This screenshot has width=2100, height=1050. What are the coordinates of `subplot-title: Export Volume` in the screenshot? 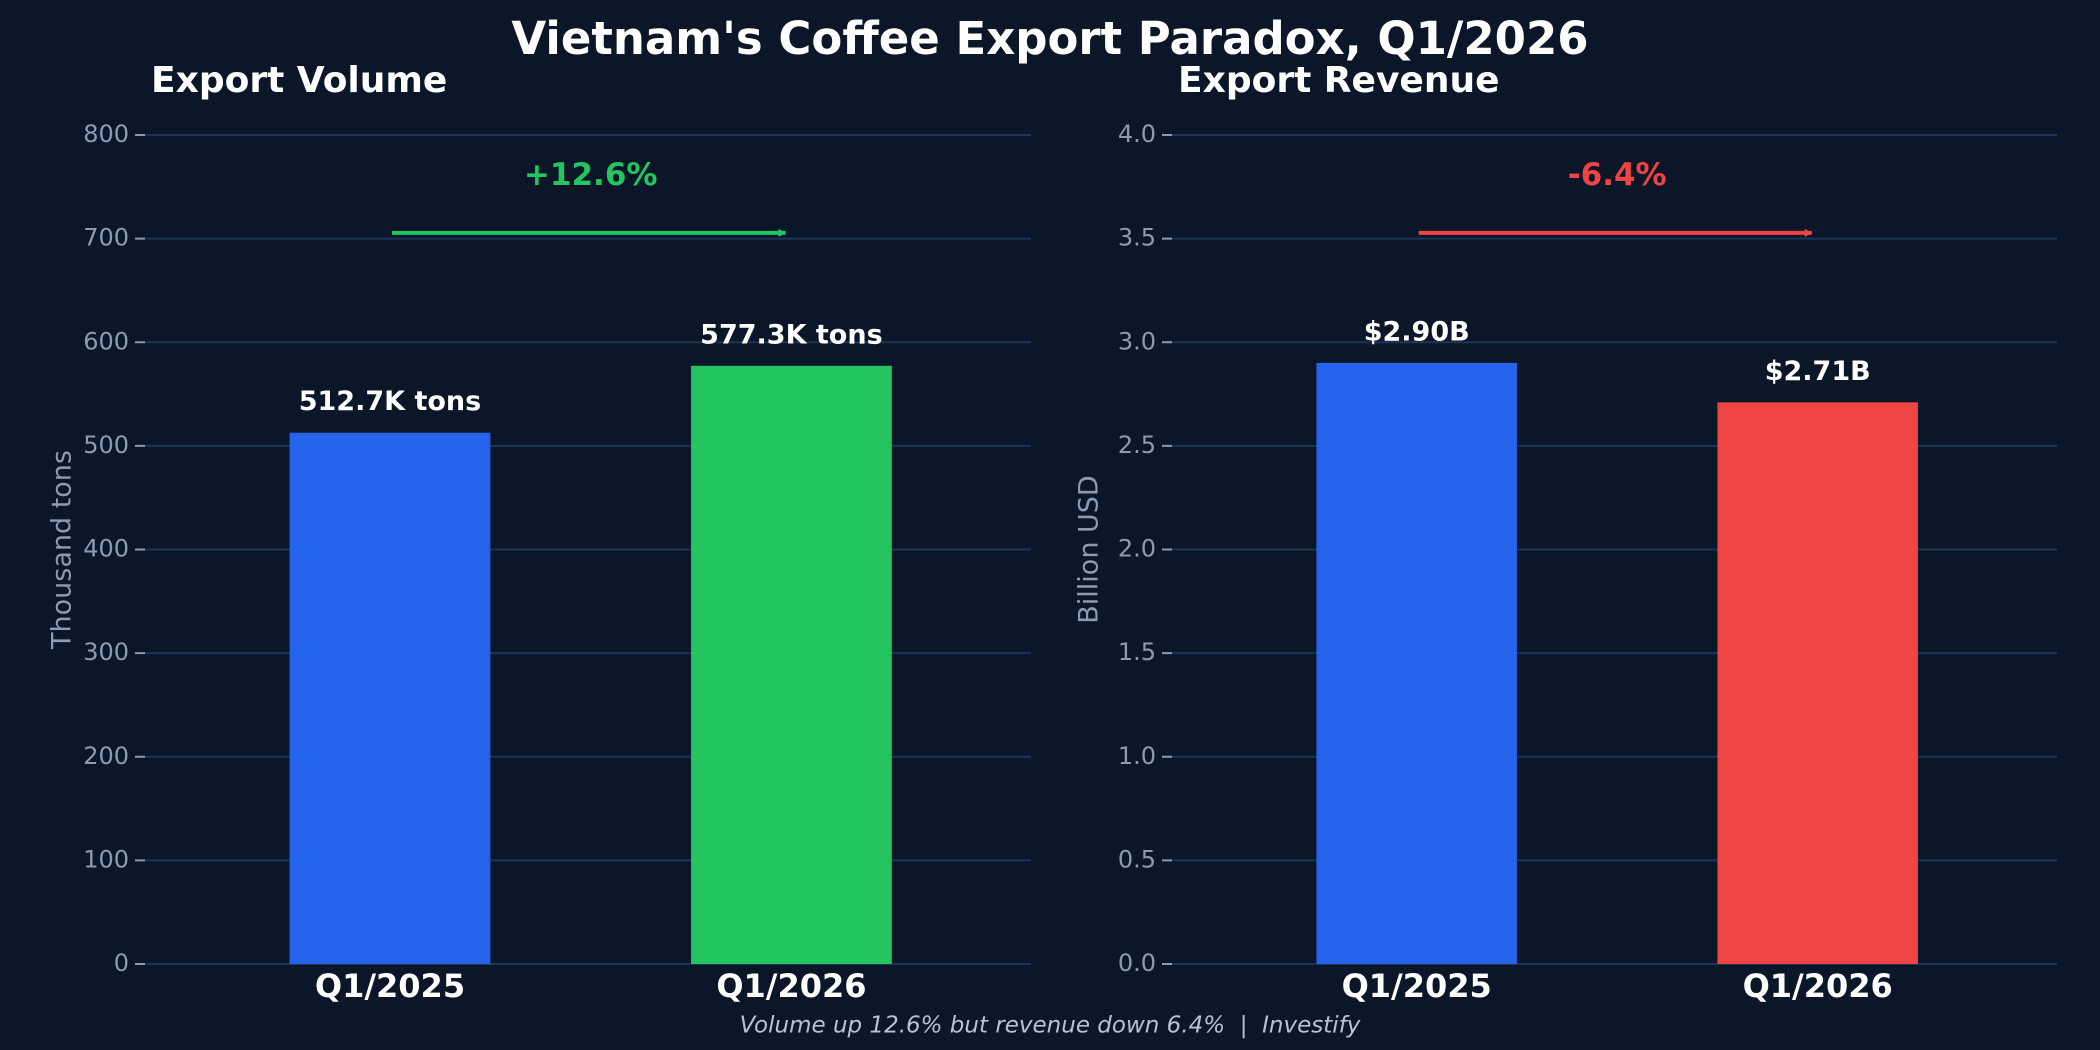 It's located at (299, 80).